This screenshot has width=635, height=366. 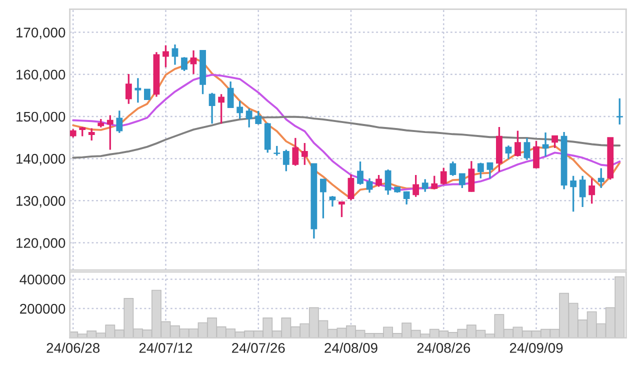 What do you see at coordinates (73, 347) in the screenshot?
I see `x-tick-label: 24/06/28` at bounding box center [73, 347].